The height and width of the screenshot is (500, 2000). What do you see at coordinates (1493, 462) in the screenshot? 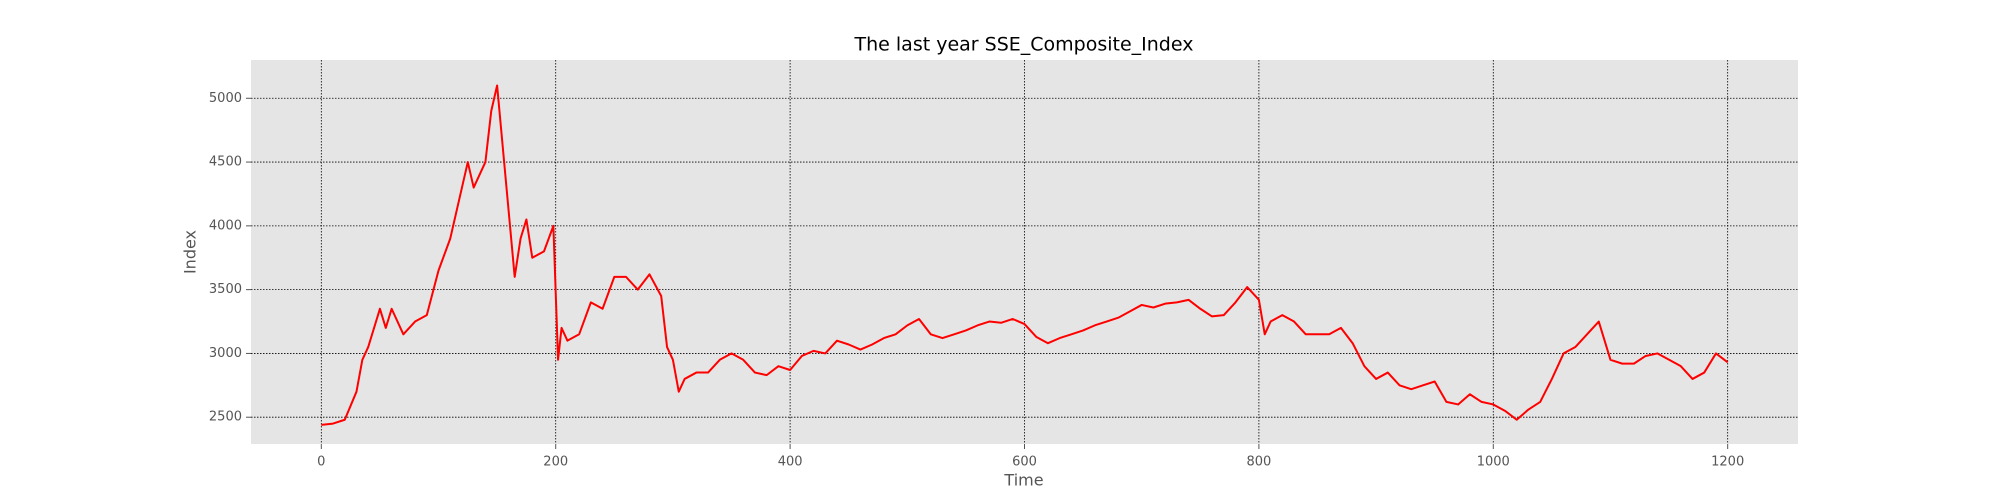
I see `x-tick-label: 1000` at bounding box center [1493, 462].